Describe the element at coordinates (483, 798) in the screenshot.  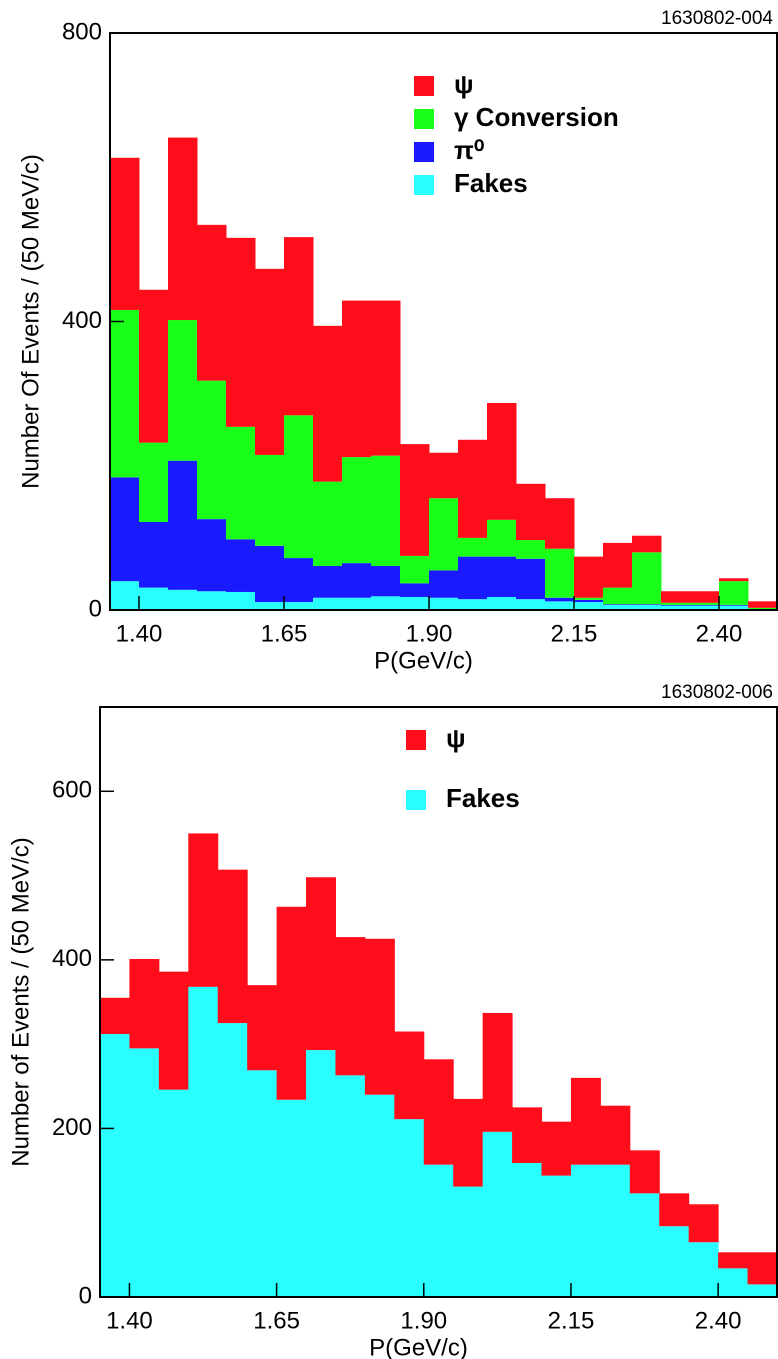
I see `legend-label: Fakes` at that location.